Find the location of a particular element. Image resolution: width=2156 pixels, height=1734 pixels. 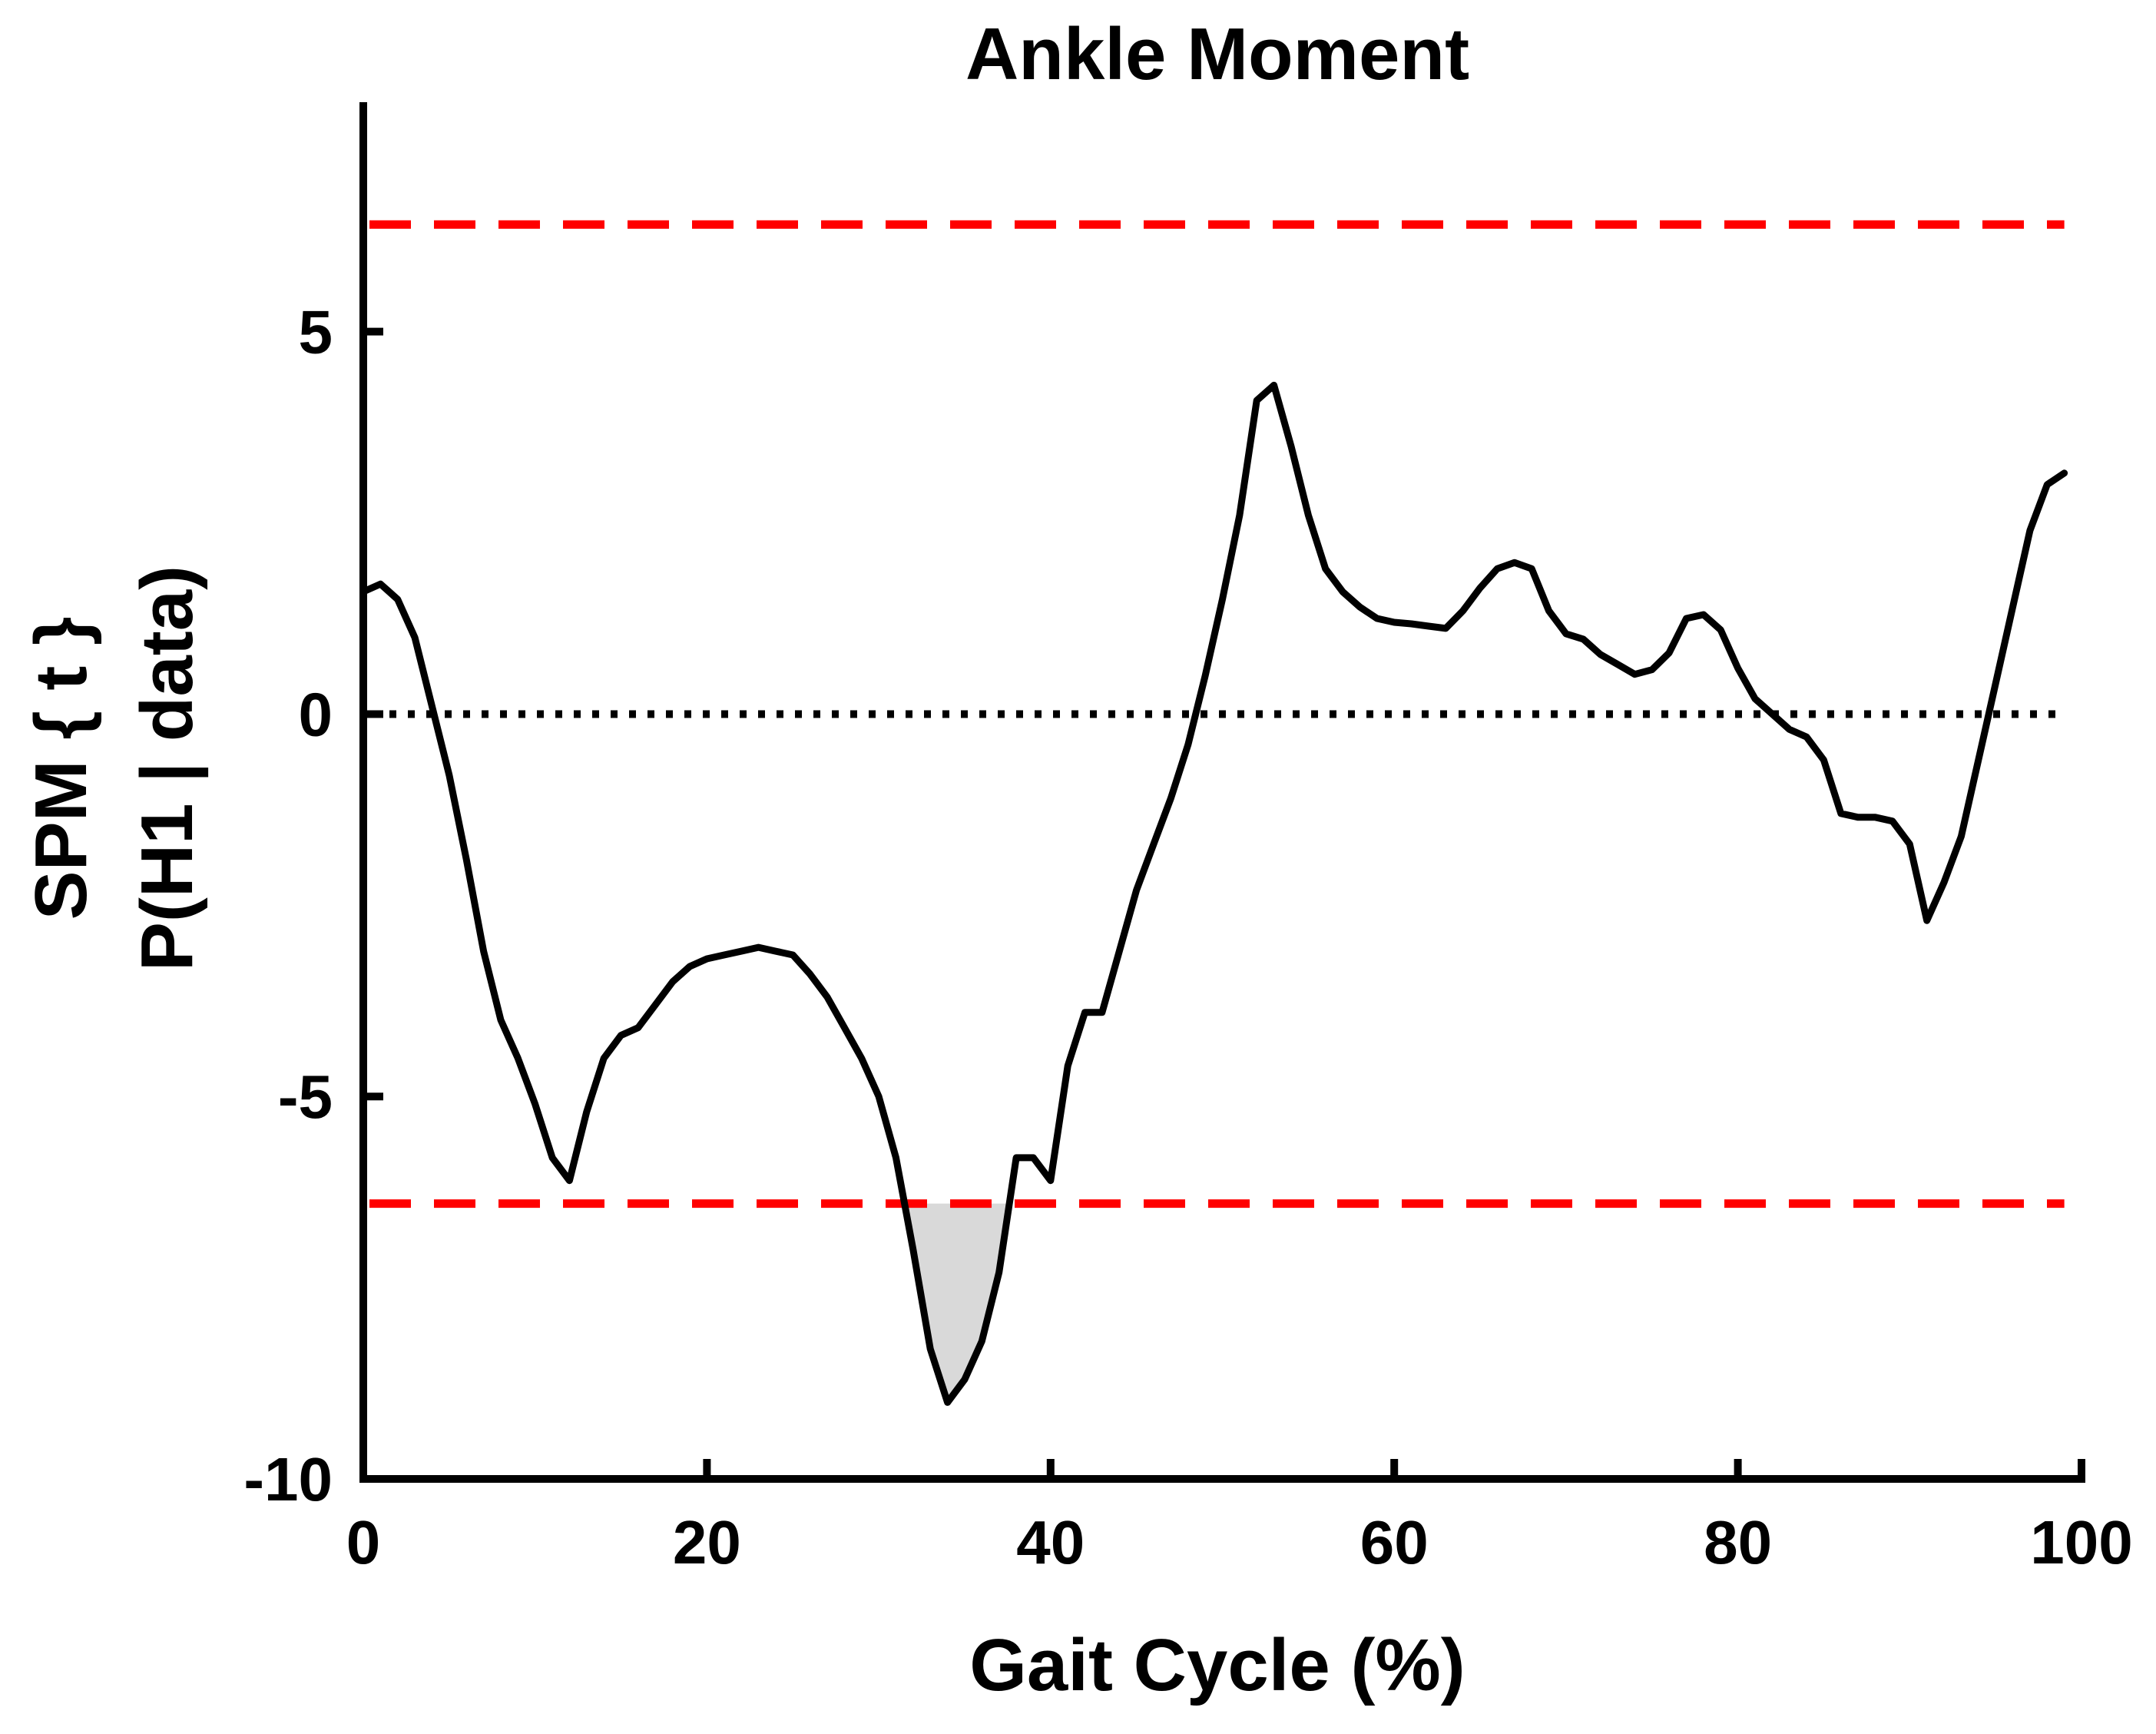

y-ticks: -10 -5 0 5 is located at coordinates (313, 906).